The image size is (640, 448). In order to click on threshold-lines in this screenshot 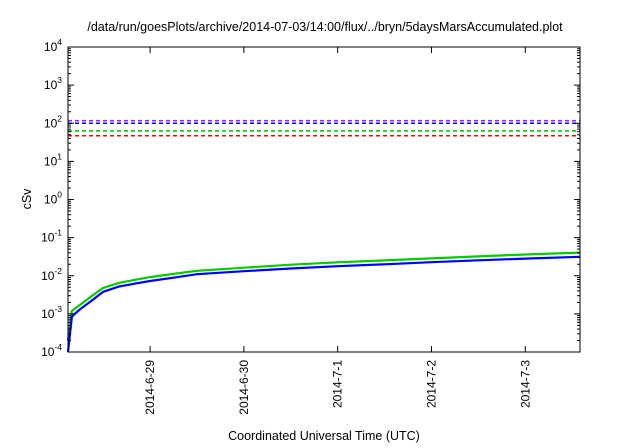, I will do `click(324, 128)`.